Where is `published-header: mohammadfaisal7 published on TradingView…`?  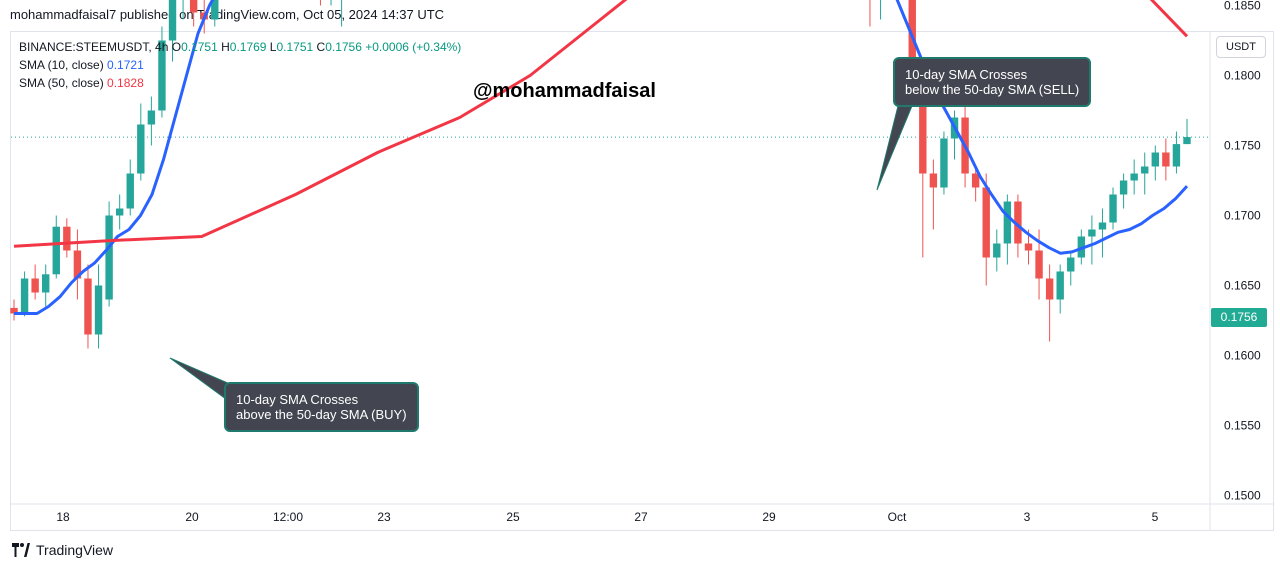 published-header: mohammadfaisal7 published on TradingView… is located at coordinates (227, 14).